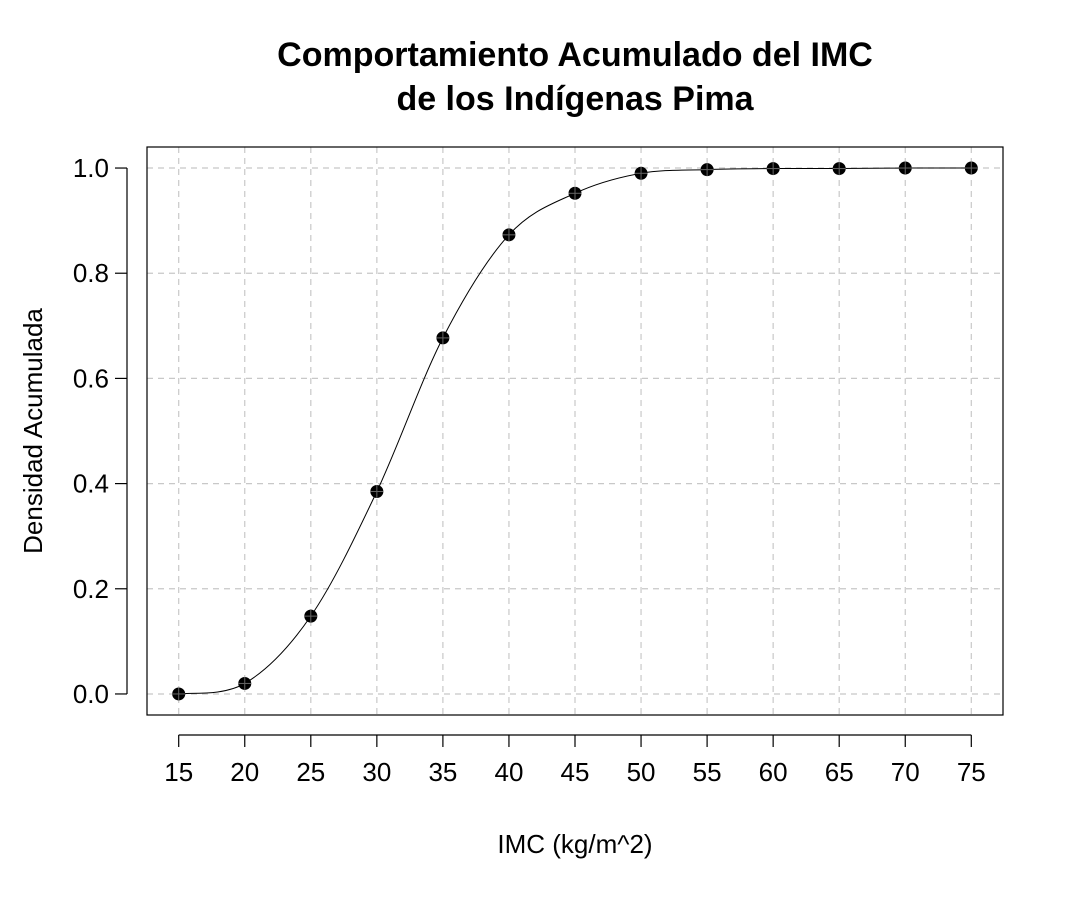 This screenshot has height=900, width=1080. Describe the element at coordinates (508, 772) in the screenshot. I see `x-tick-label-5: 40` at that location.